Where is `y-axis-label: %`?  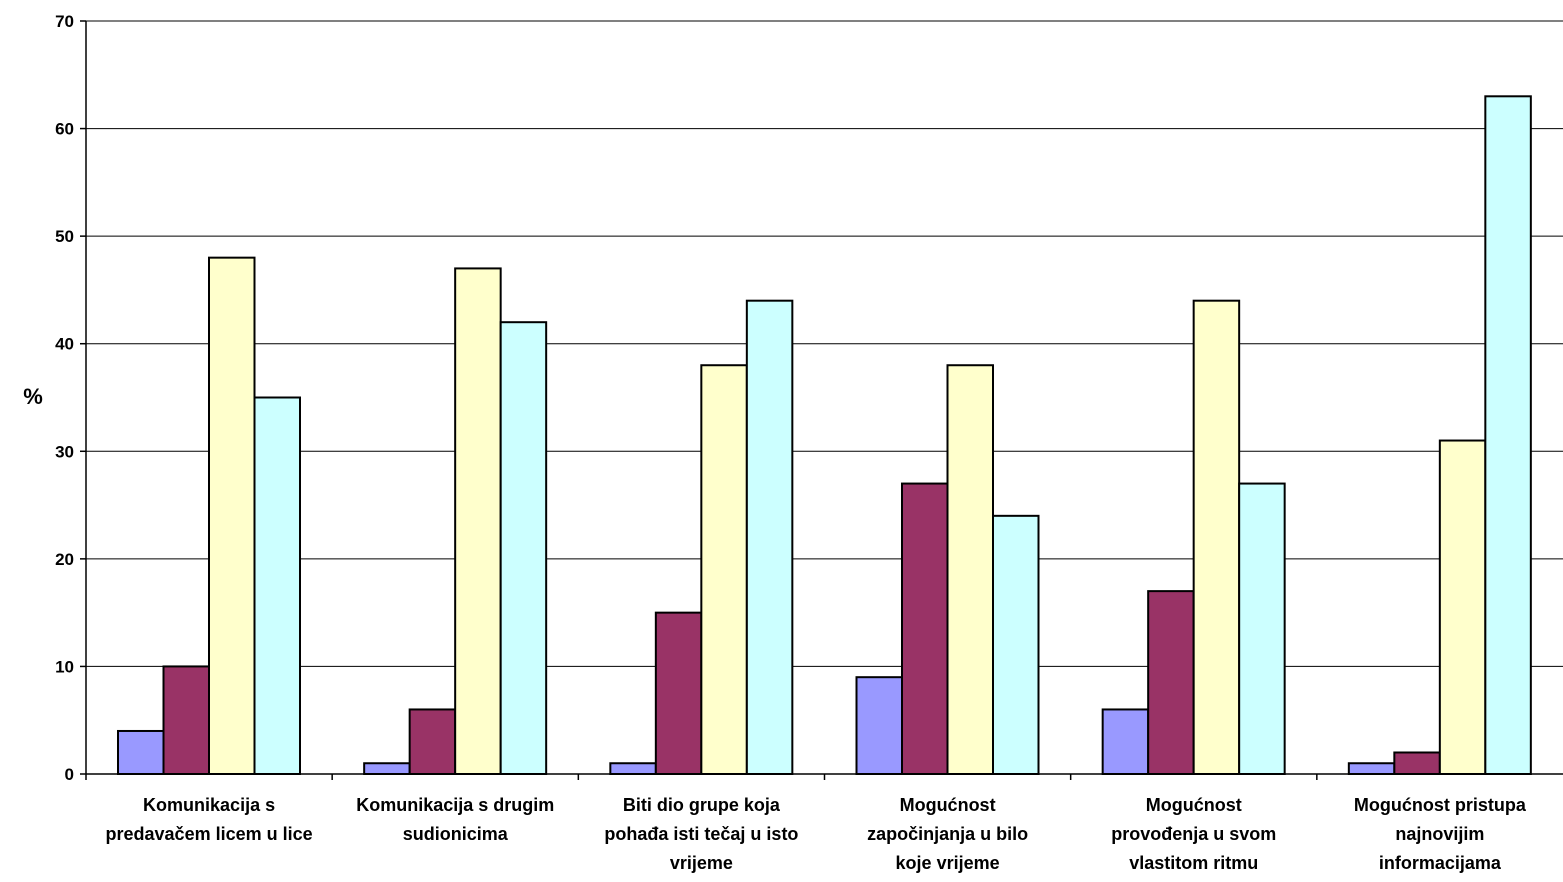
y-axis-label: % is located at coordinates (33, 396).